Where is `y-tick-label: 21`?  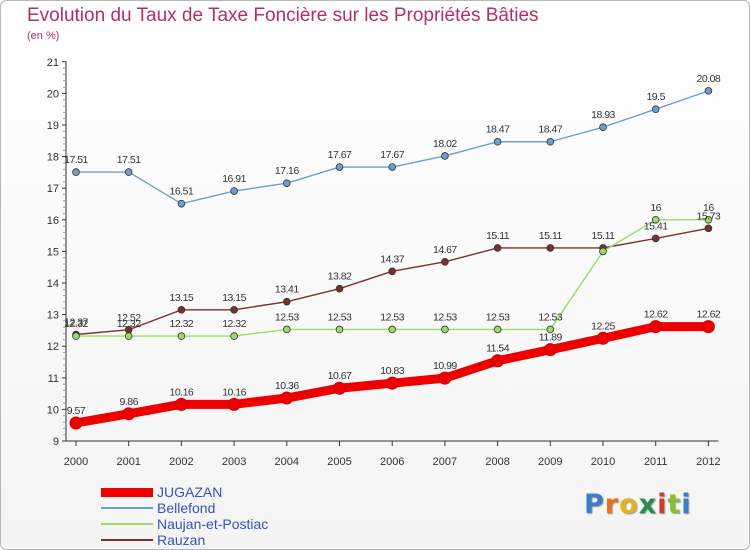
y-tick-label: 21 is located at coordinates (53, 63).